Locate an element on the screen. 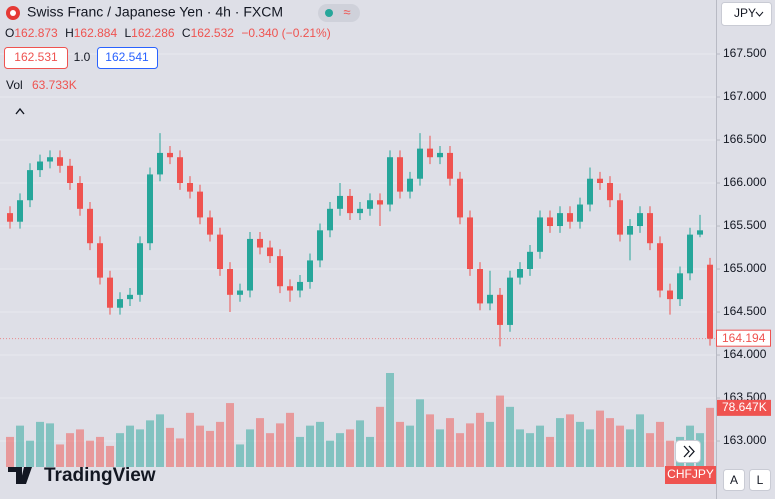 The height and width of the screenshot is (504, 775). auto-scale-button is located at coordinates (734, 480).